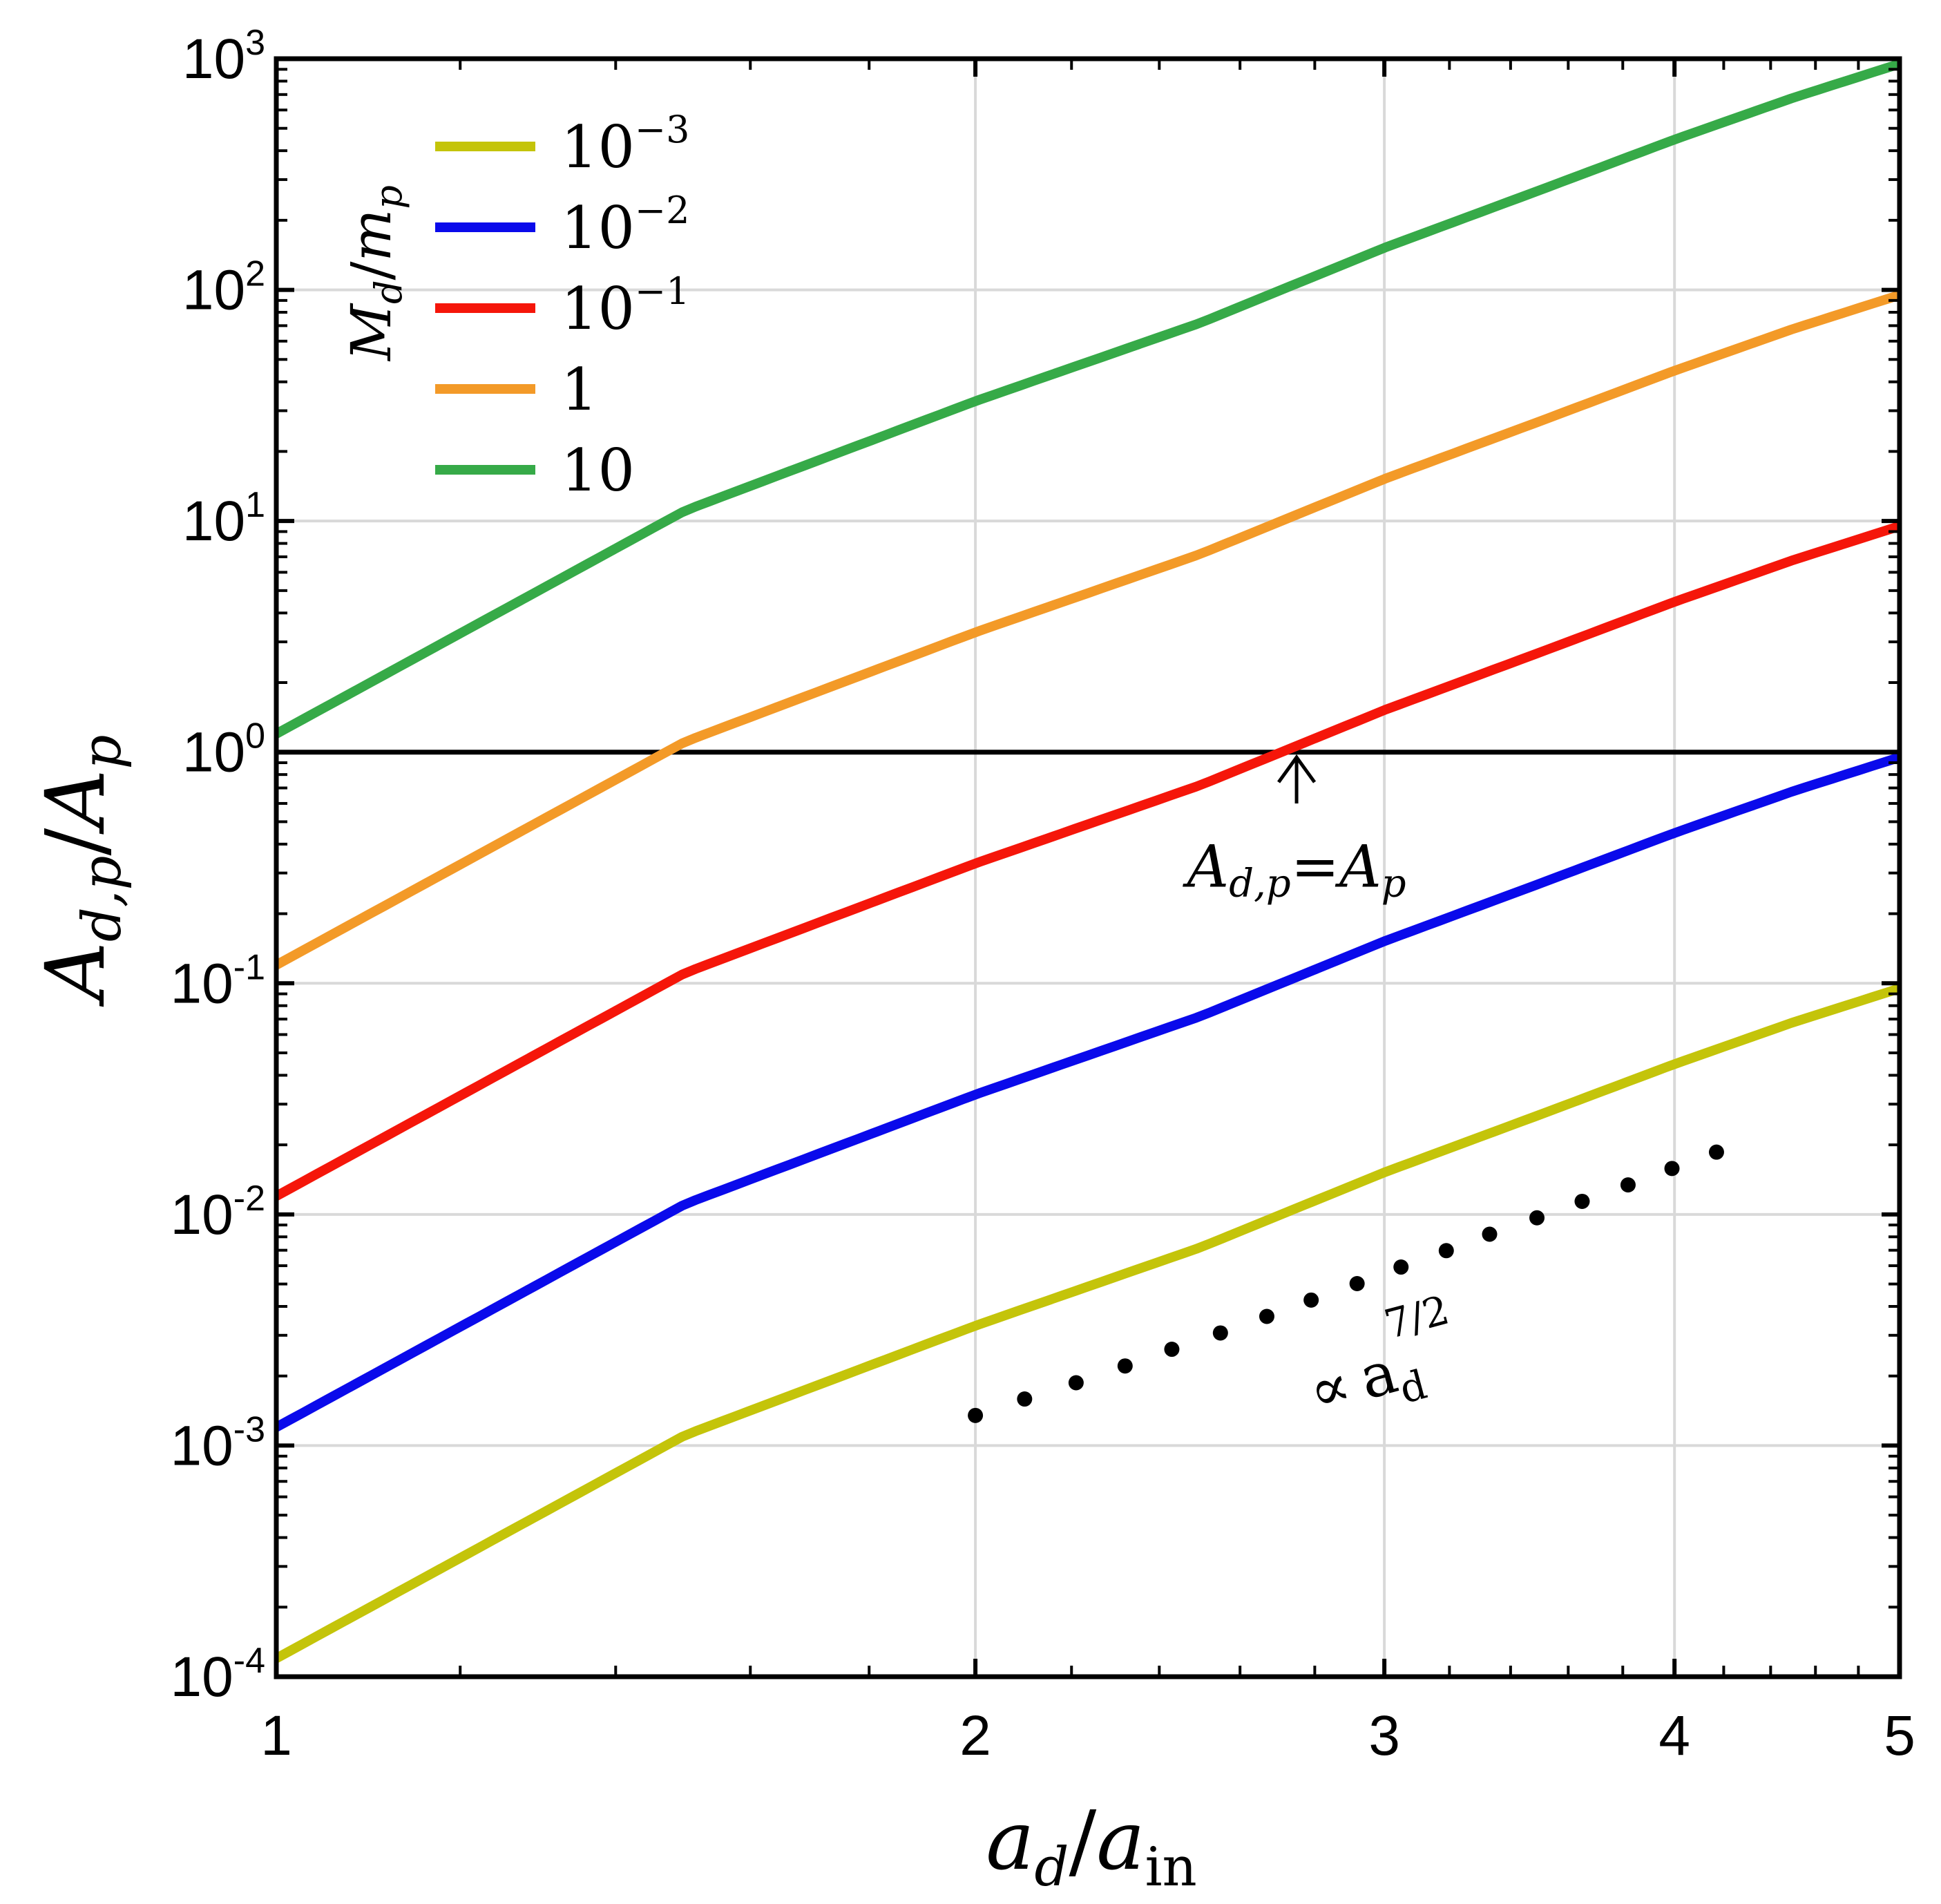 Image resolution: width=1941 pixels, height=1904 pixels. Describe the element at coordinates (75, 974) in the screenshot. I see `y-axis-label-var: A` at that location.